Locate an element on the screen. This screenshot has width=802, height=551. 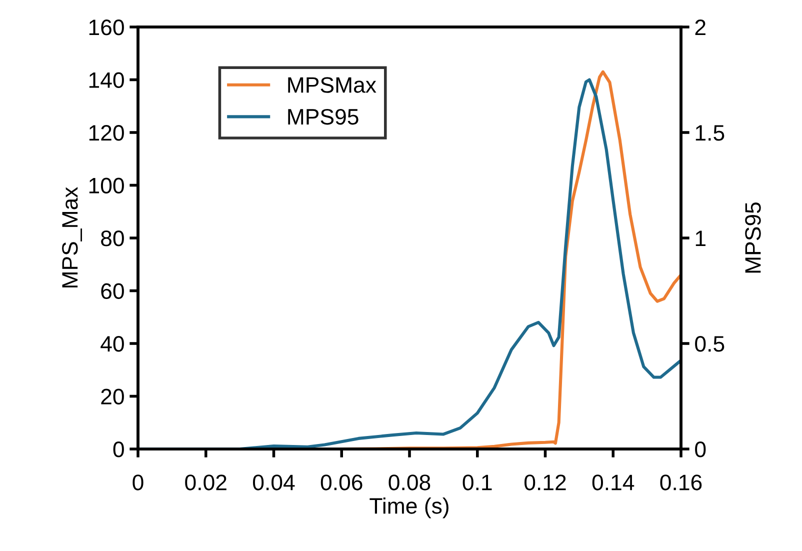
y-tick-label: 140 is located at coordinates (106, 80).